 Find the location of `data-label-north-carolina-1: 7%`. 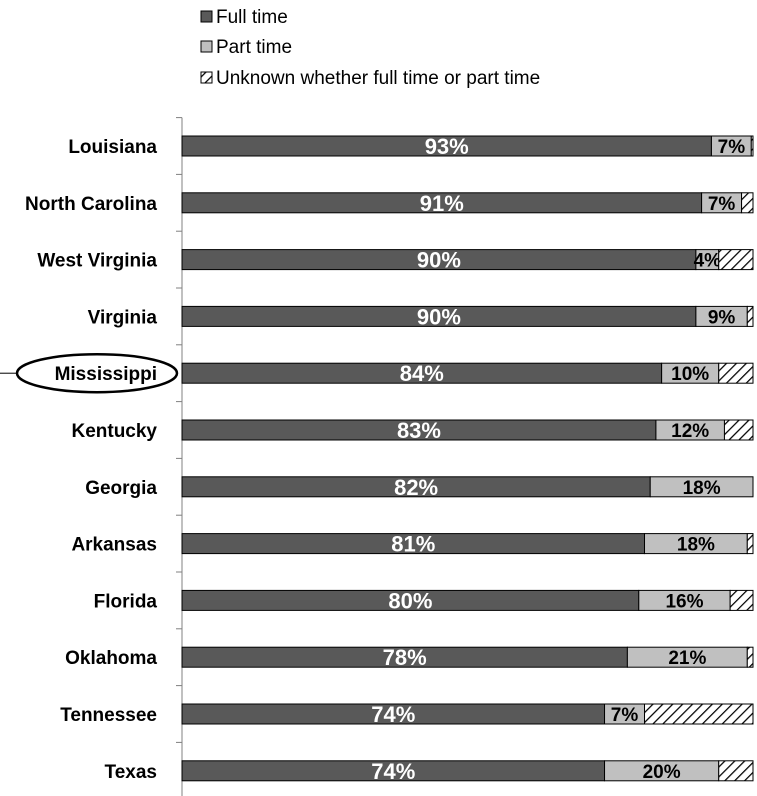

data-label-north-carolina-1: 7% is located at coordinates (722, 204).